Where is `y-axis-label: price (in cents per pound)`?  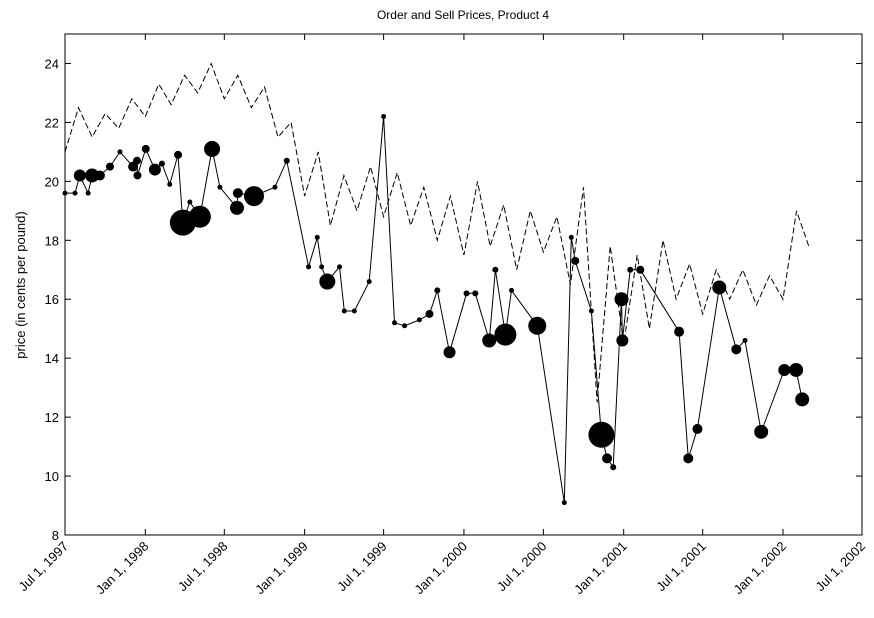
y-axis-label: price (in cents per pound) is located at coordinates (20, 284).